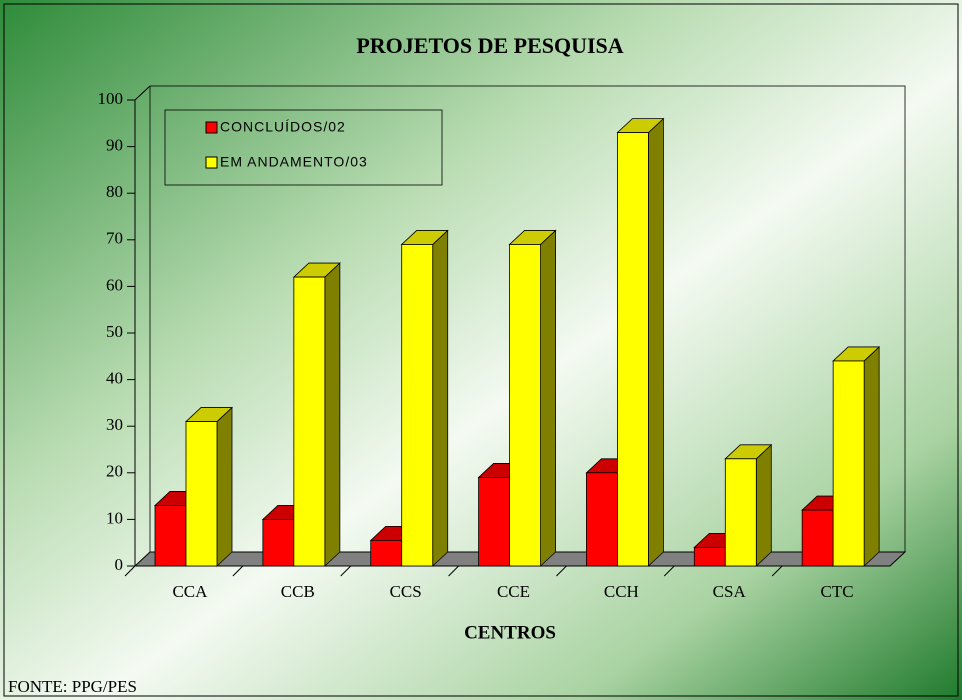 This screenshot has height=700, width=962. What do you see at coordinates (114, 331) in the screenshot?
I see `y-tick-label: 50` at bounding box center [114, 331].